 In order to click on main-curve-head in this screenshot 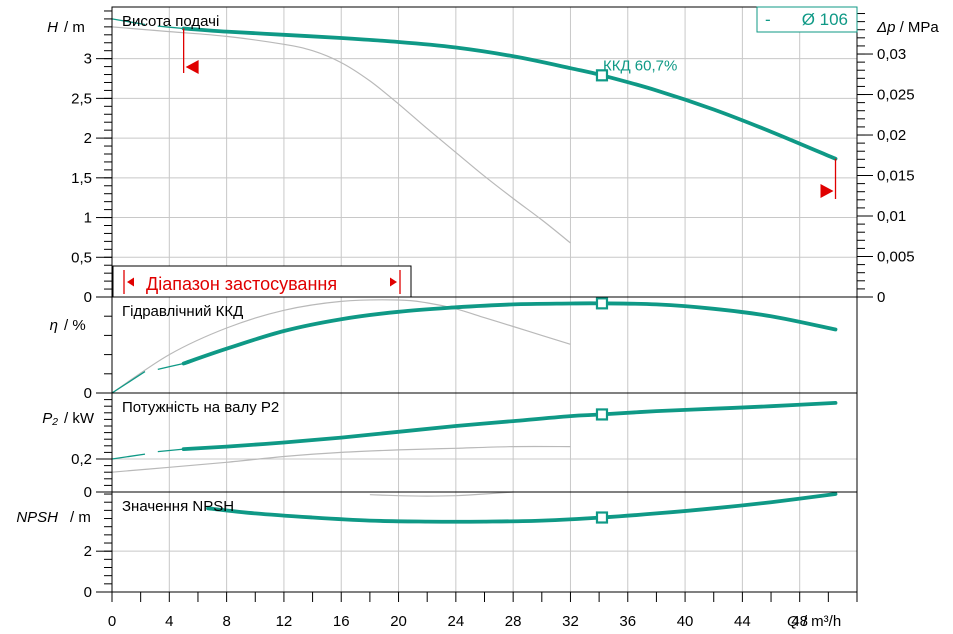, I will do `click(509, 93)`.